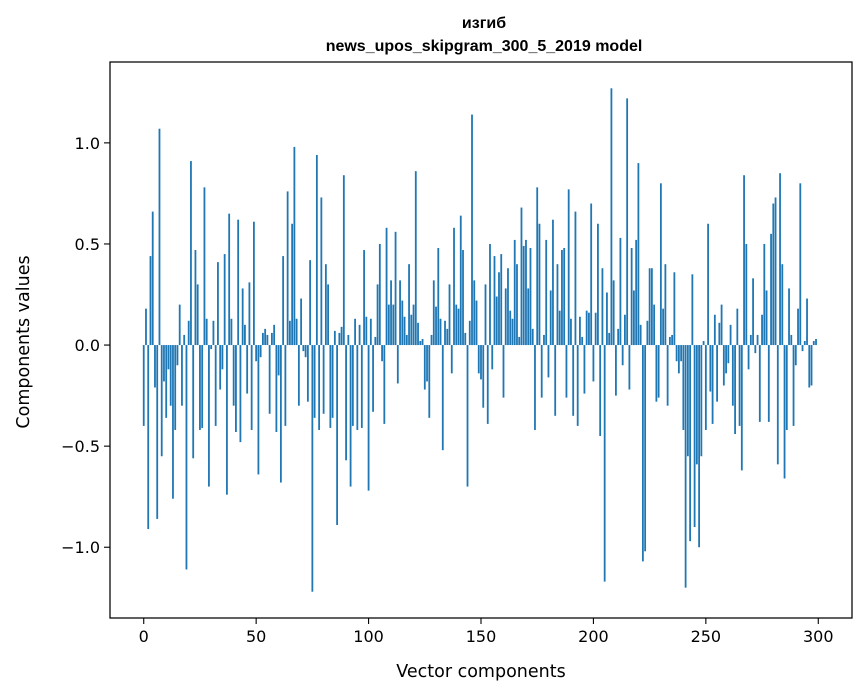 This screenshot has height=696, width=867. Describe the element at coordinates (484, 23) in the screenshot. I see `chart-title: изгиб` at that location.